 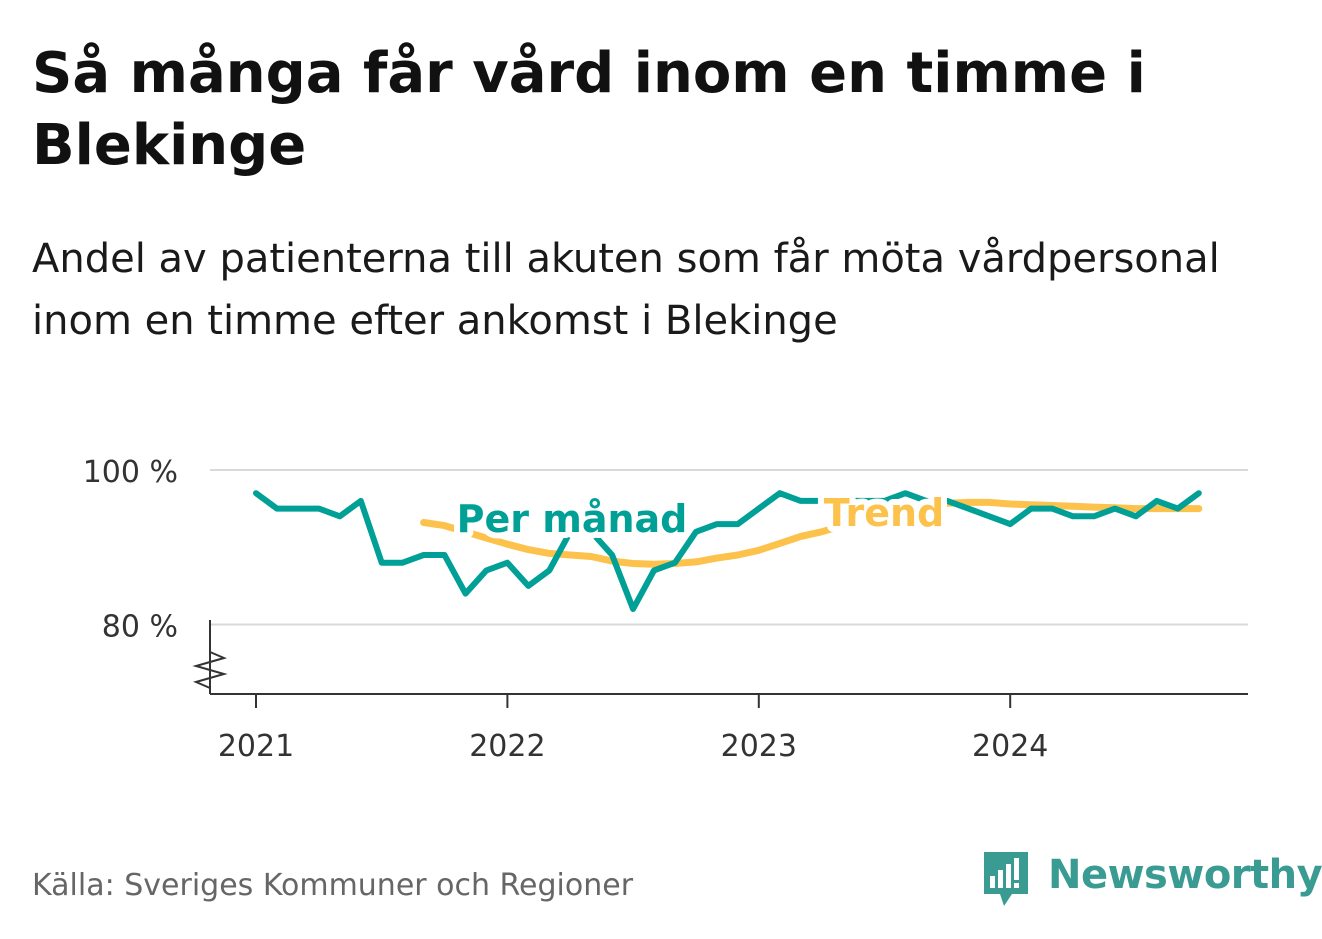 I want to click on series-label-trend-halo: Trend, so click(x=884, y=513).